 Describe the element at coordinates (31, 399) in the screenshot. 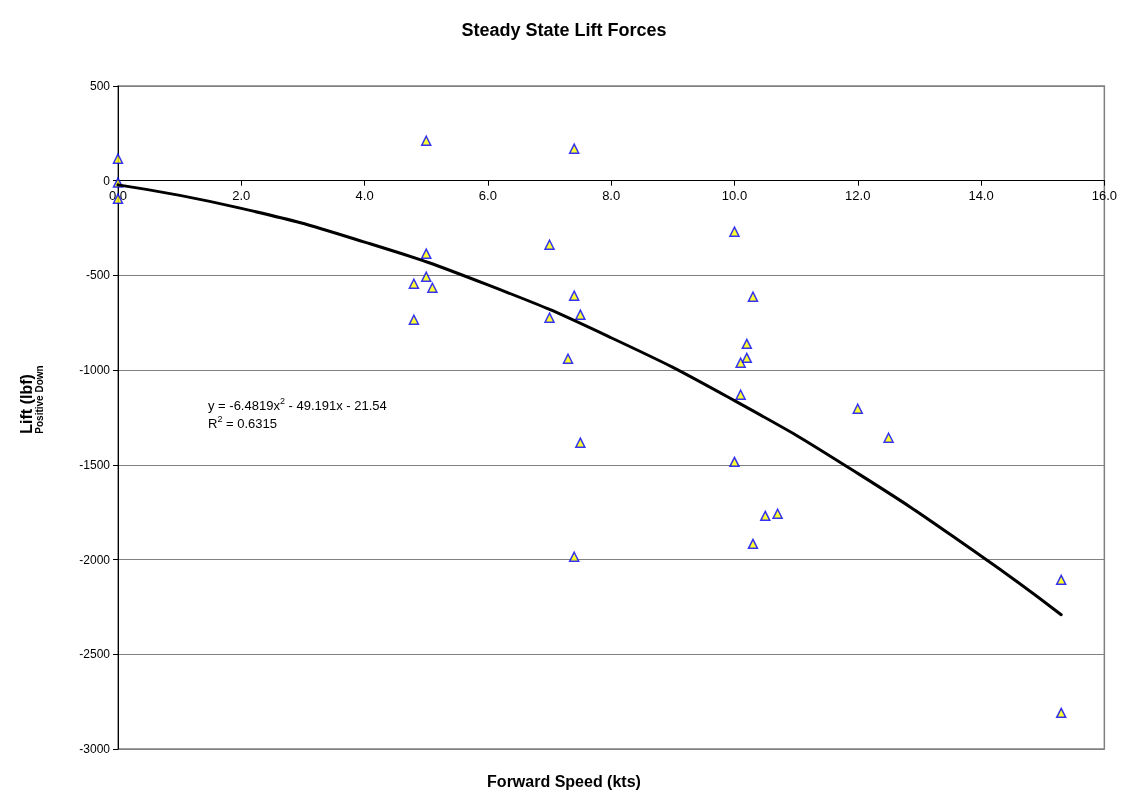

I see `y-axis-title: Lift (lbf) Positive Down` at that location.